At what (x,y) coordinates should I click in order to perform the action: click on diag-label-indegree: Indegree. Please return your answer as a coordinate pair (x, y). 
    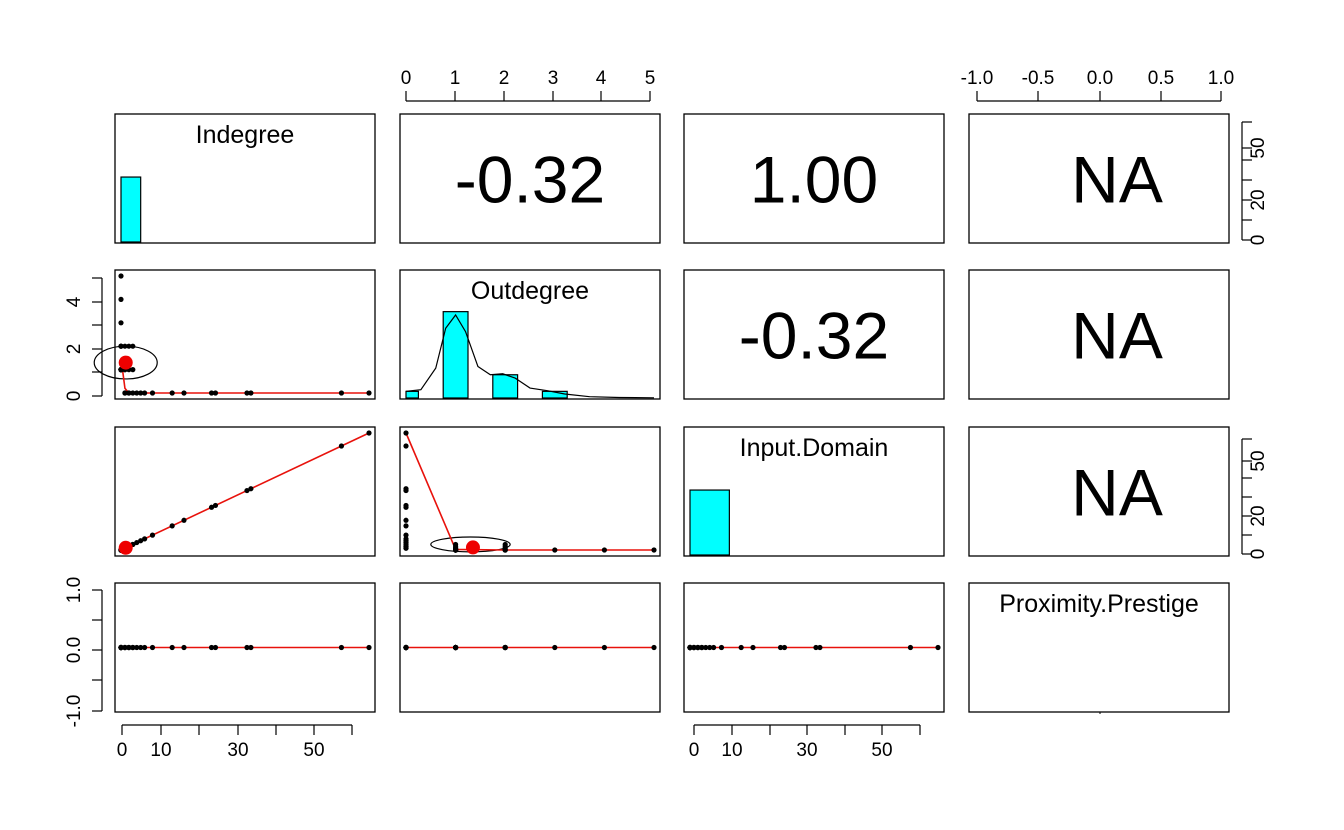
    Looking at the image, I should click on (245, 135).